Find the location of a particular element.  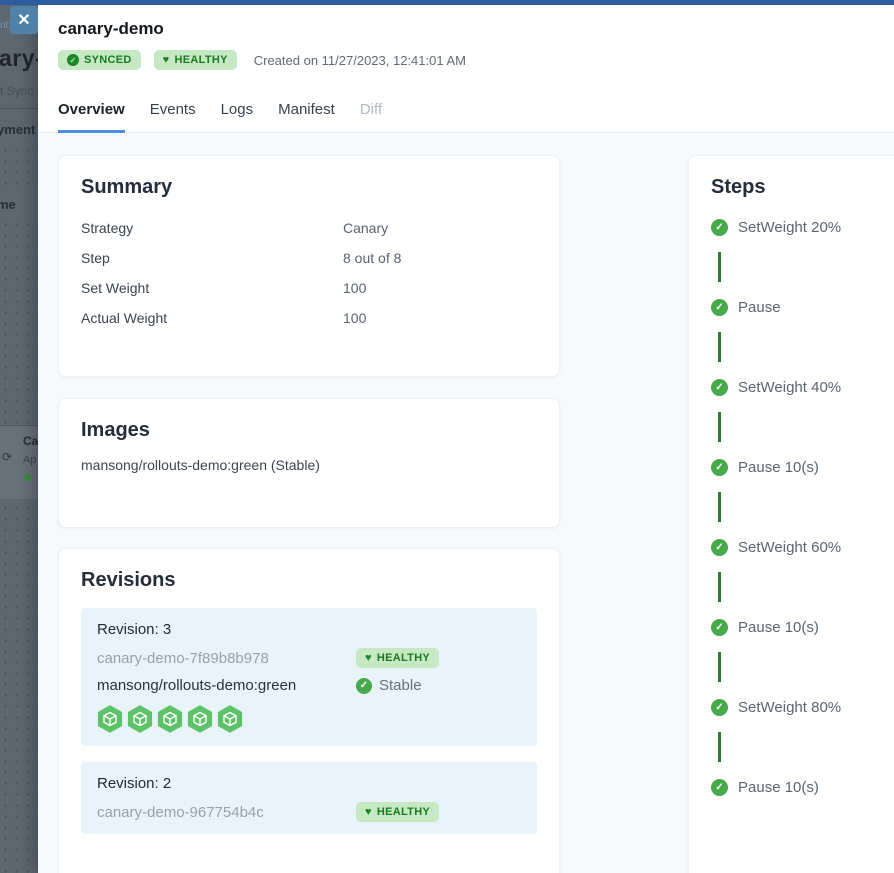

summary-row: Step 8 out of 8 is located at coordinates (309, 258).